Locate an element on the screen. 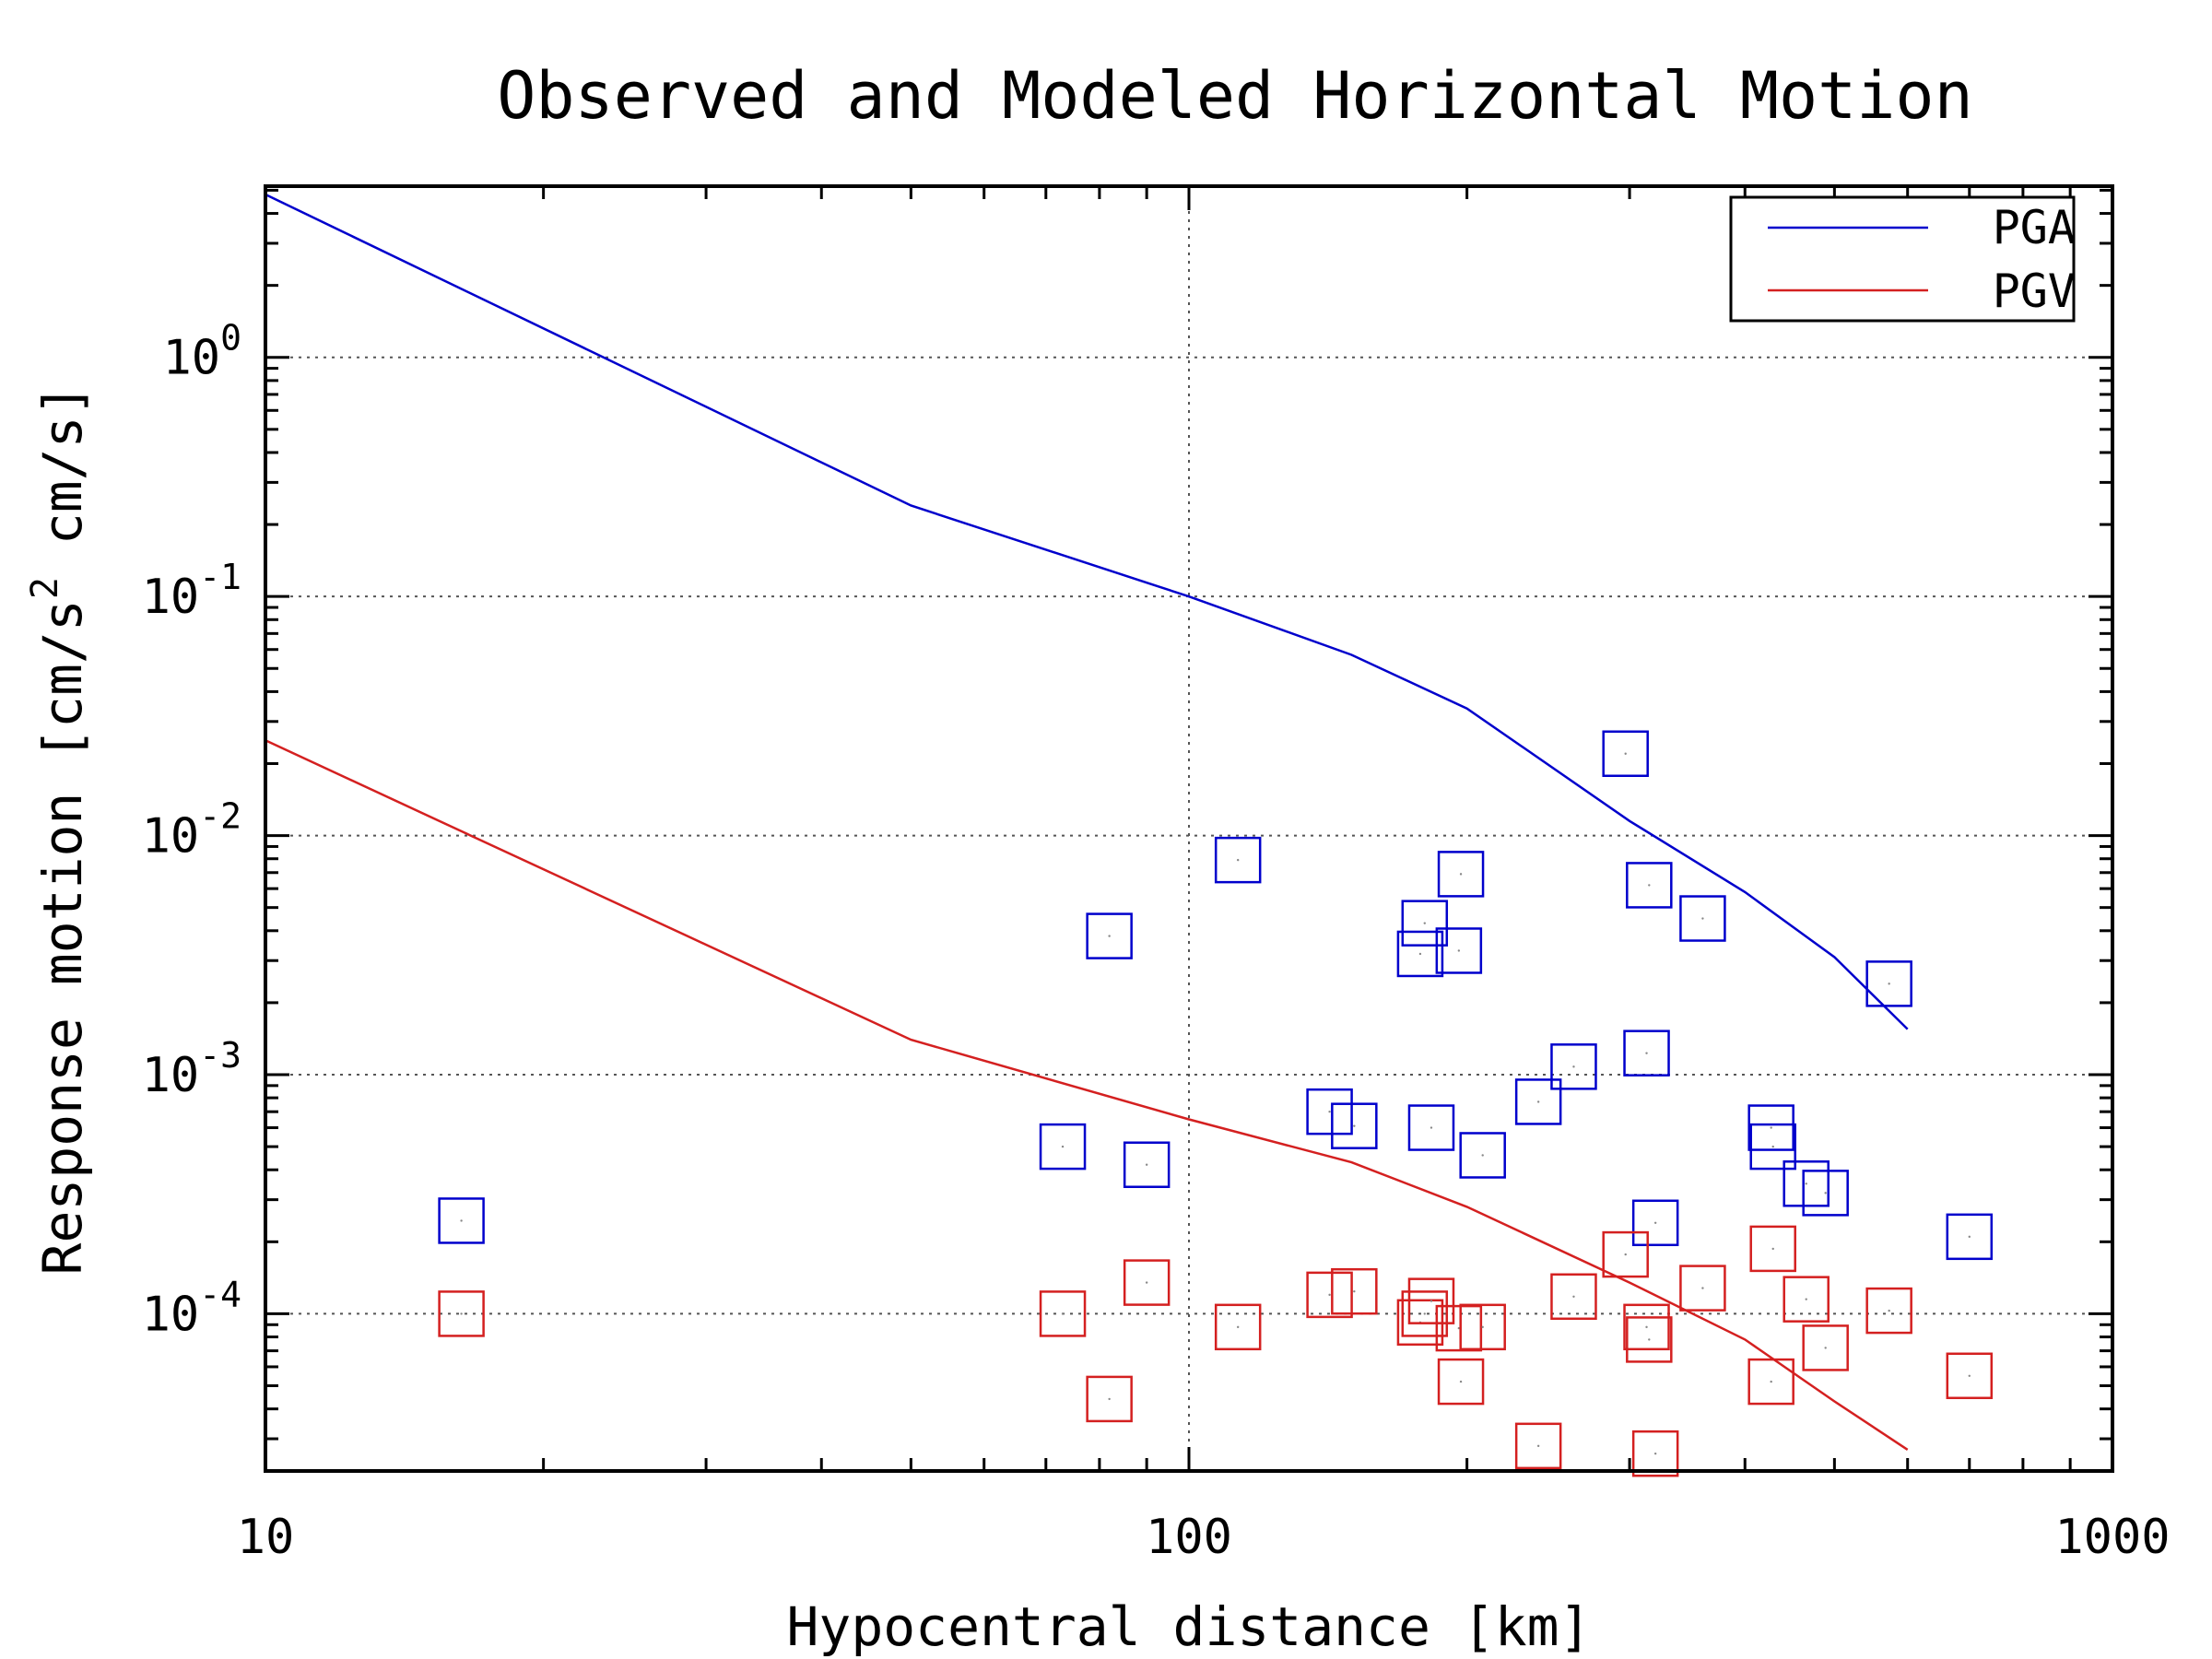  x-tick-label: 1000 is located at coordinates (2112, 1537).